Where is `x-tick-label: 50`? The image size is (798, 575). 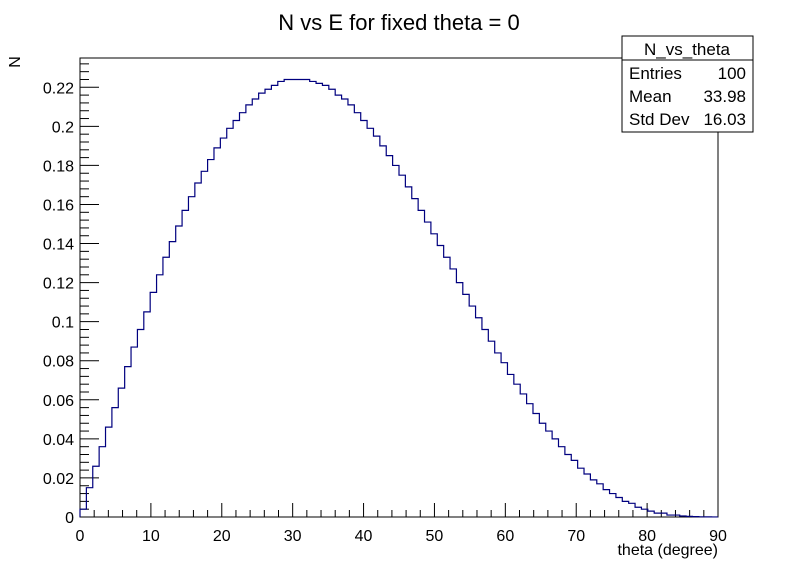 x-tick-label: 50 is located at coordinates (435, 536).